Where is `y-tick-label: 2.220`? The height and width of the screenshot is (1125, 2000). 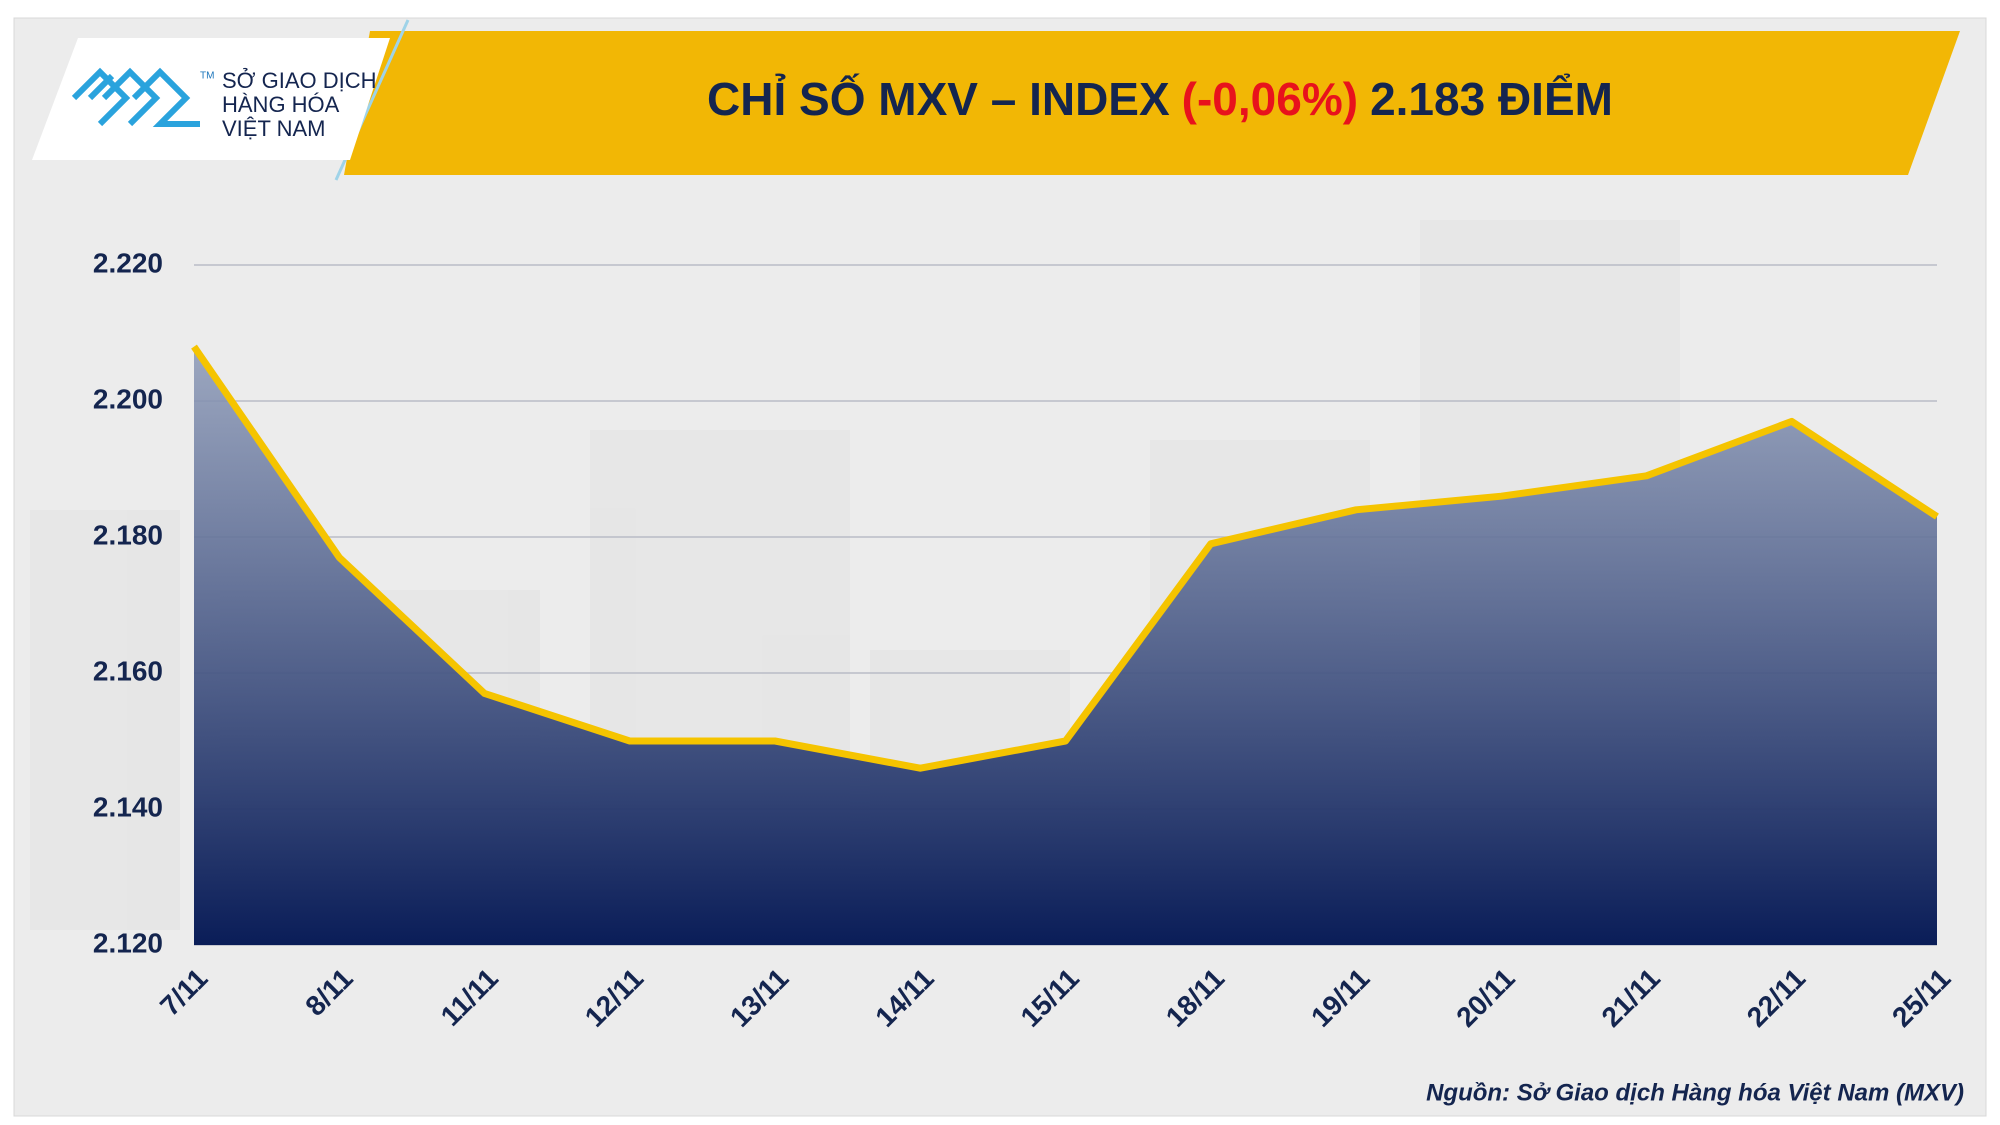
y-tick-label: 2.220 is located at coordinates (128, 262).